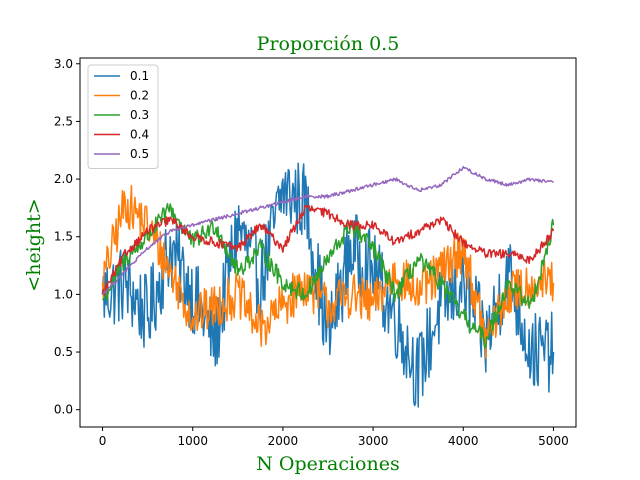 This screenshot has height=480, width=640. What do you see at coordinates (283, 441) in the screenshot?
I see `x-tick-label: 2000` at bounding box center [283, 441].